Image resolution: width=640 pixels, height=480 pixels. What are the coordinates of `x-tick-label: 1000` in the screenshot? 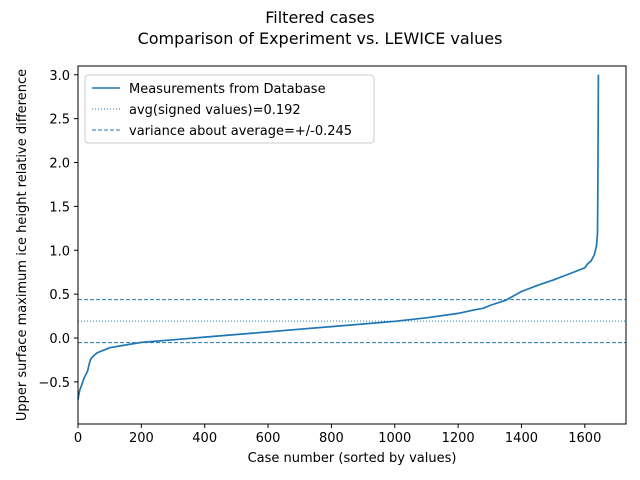 It's located at (394, 438).